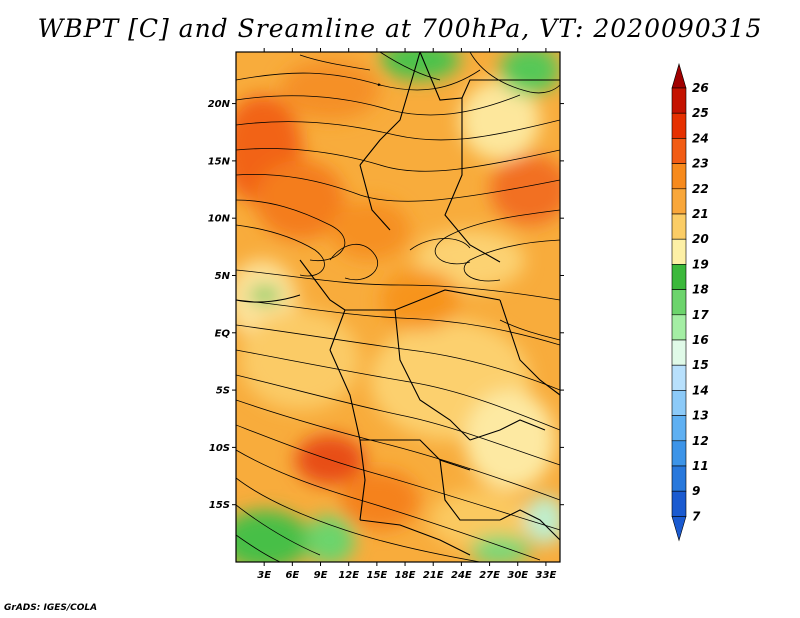 The height and width of the screenshot is (618, 800). Describe the element at coordinates (321, 575) in the screenshot. I see `lon-label: 9E` at that location.